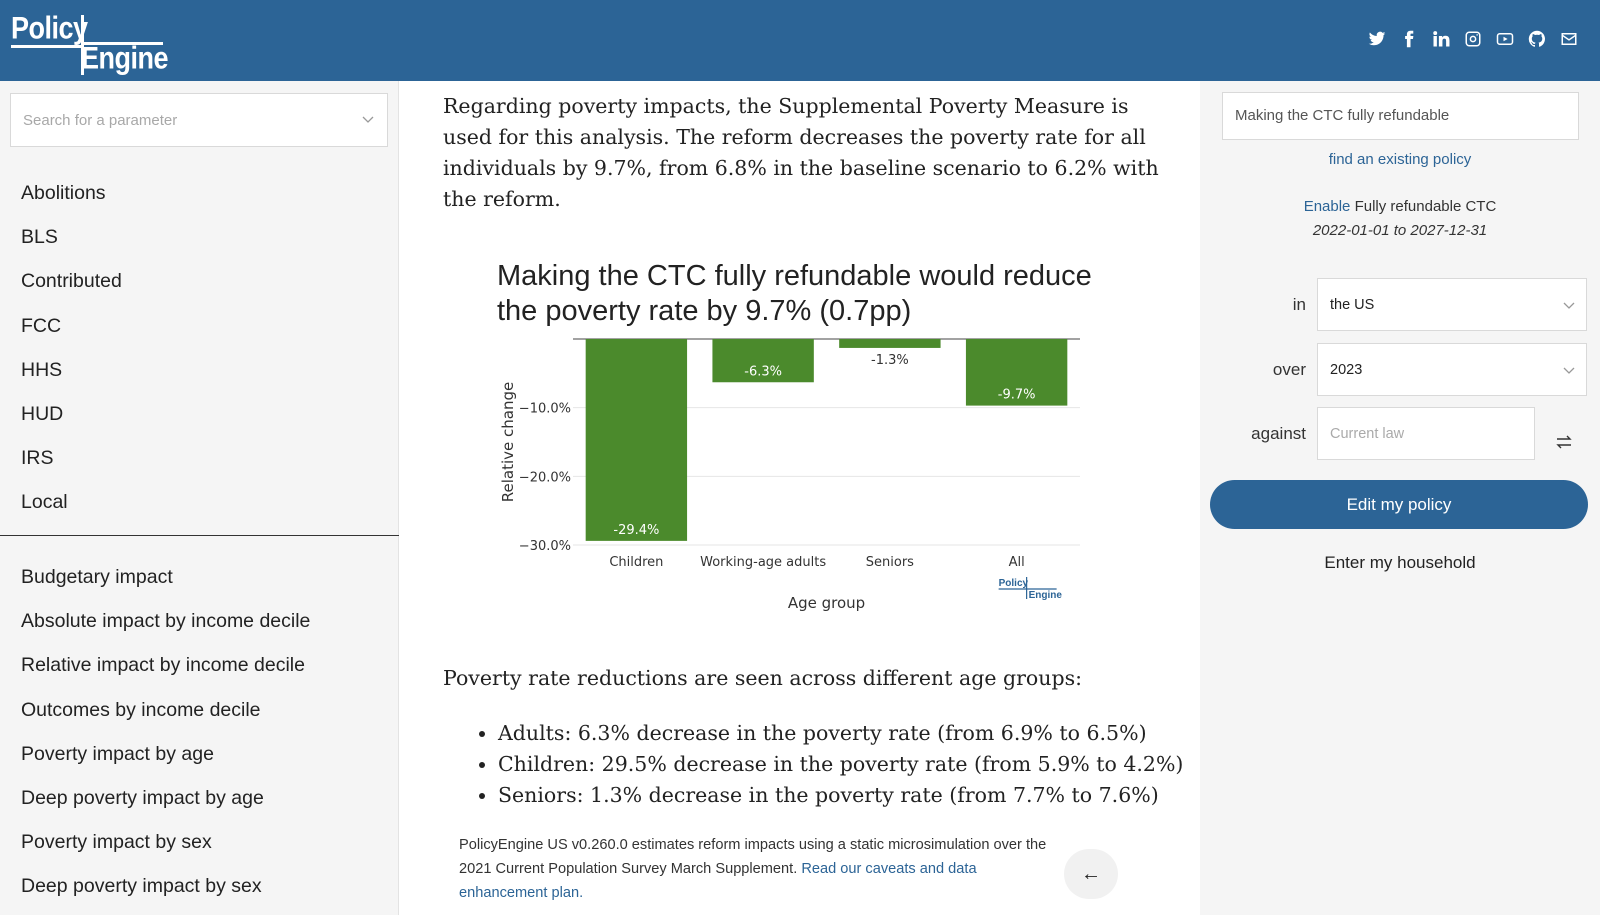  Describe the element at coordinates (1426, 433) in the screenshot. I see `baseline-field: Current law` at that location.